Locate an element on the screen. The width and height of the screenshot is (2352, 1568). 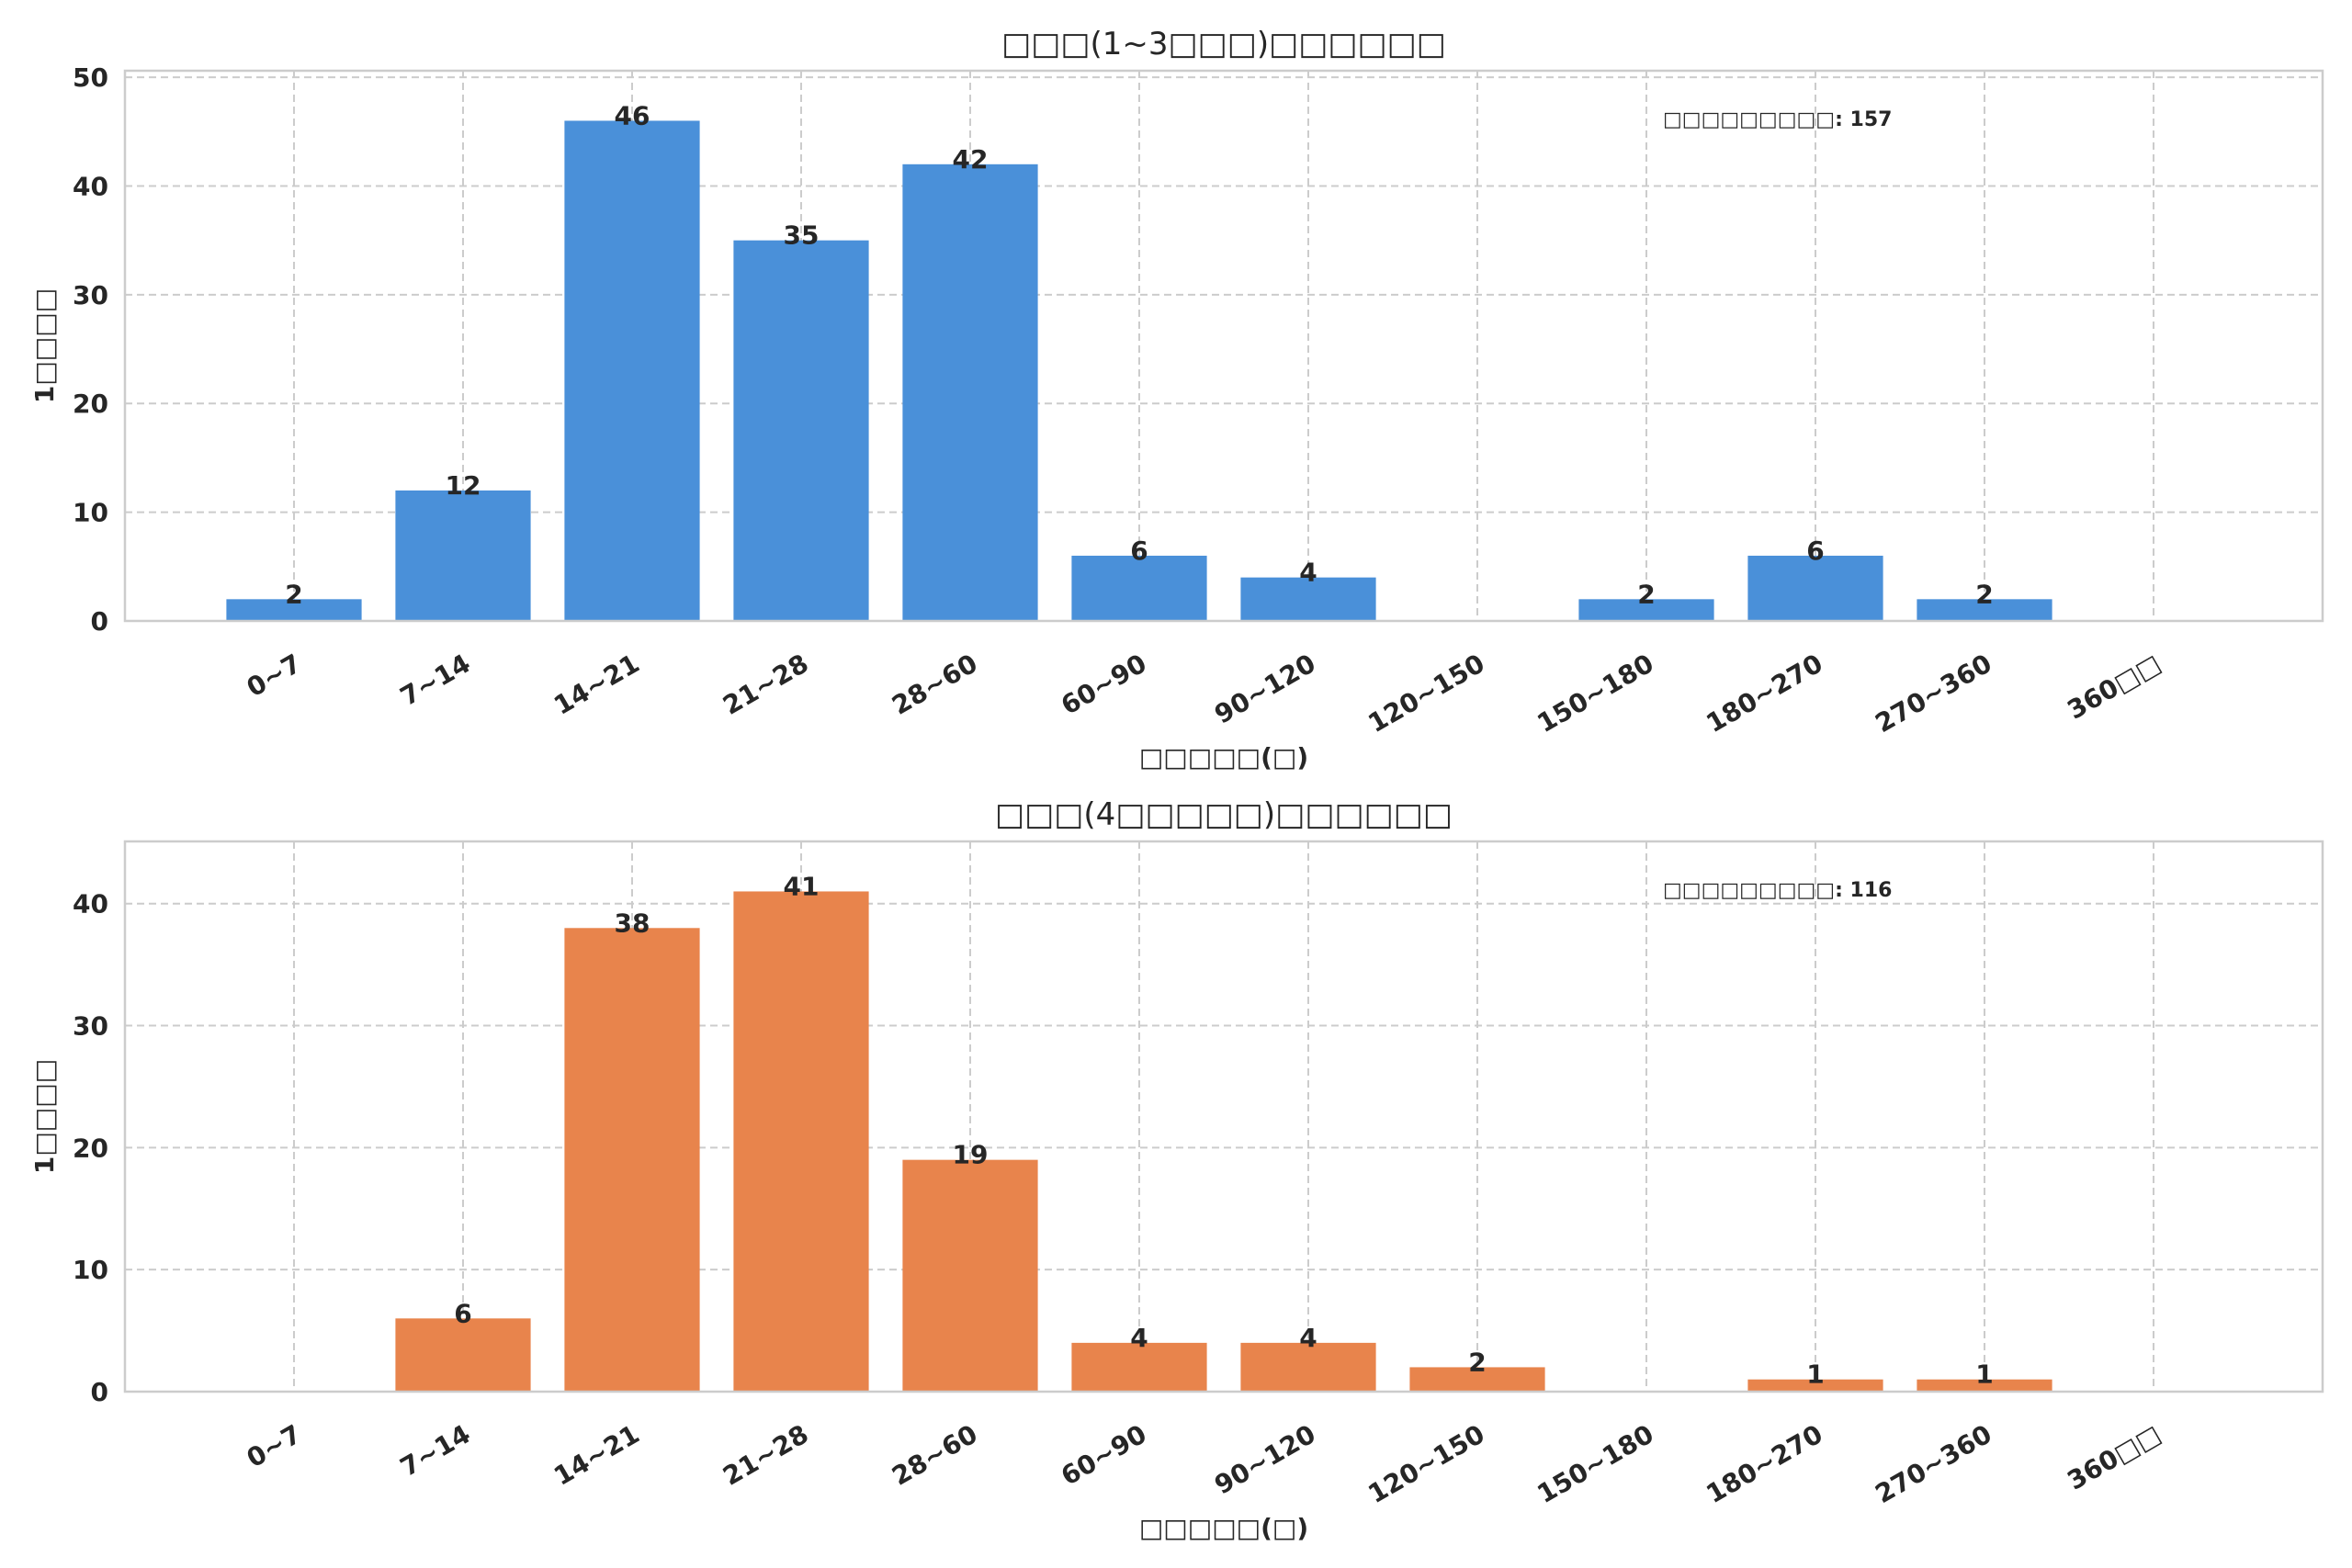
bar-value-label: 38 is located at coordinates (632, 923).